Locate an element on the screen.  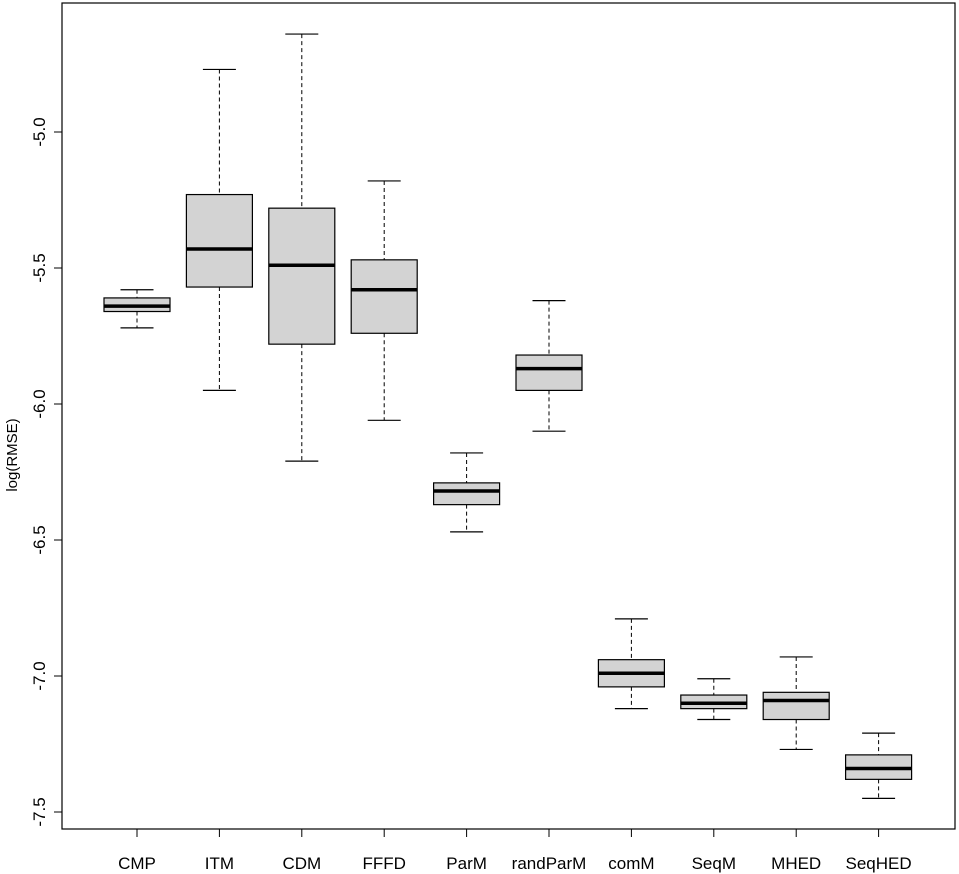
box-mhed is located at coordinates (796, 703).